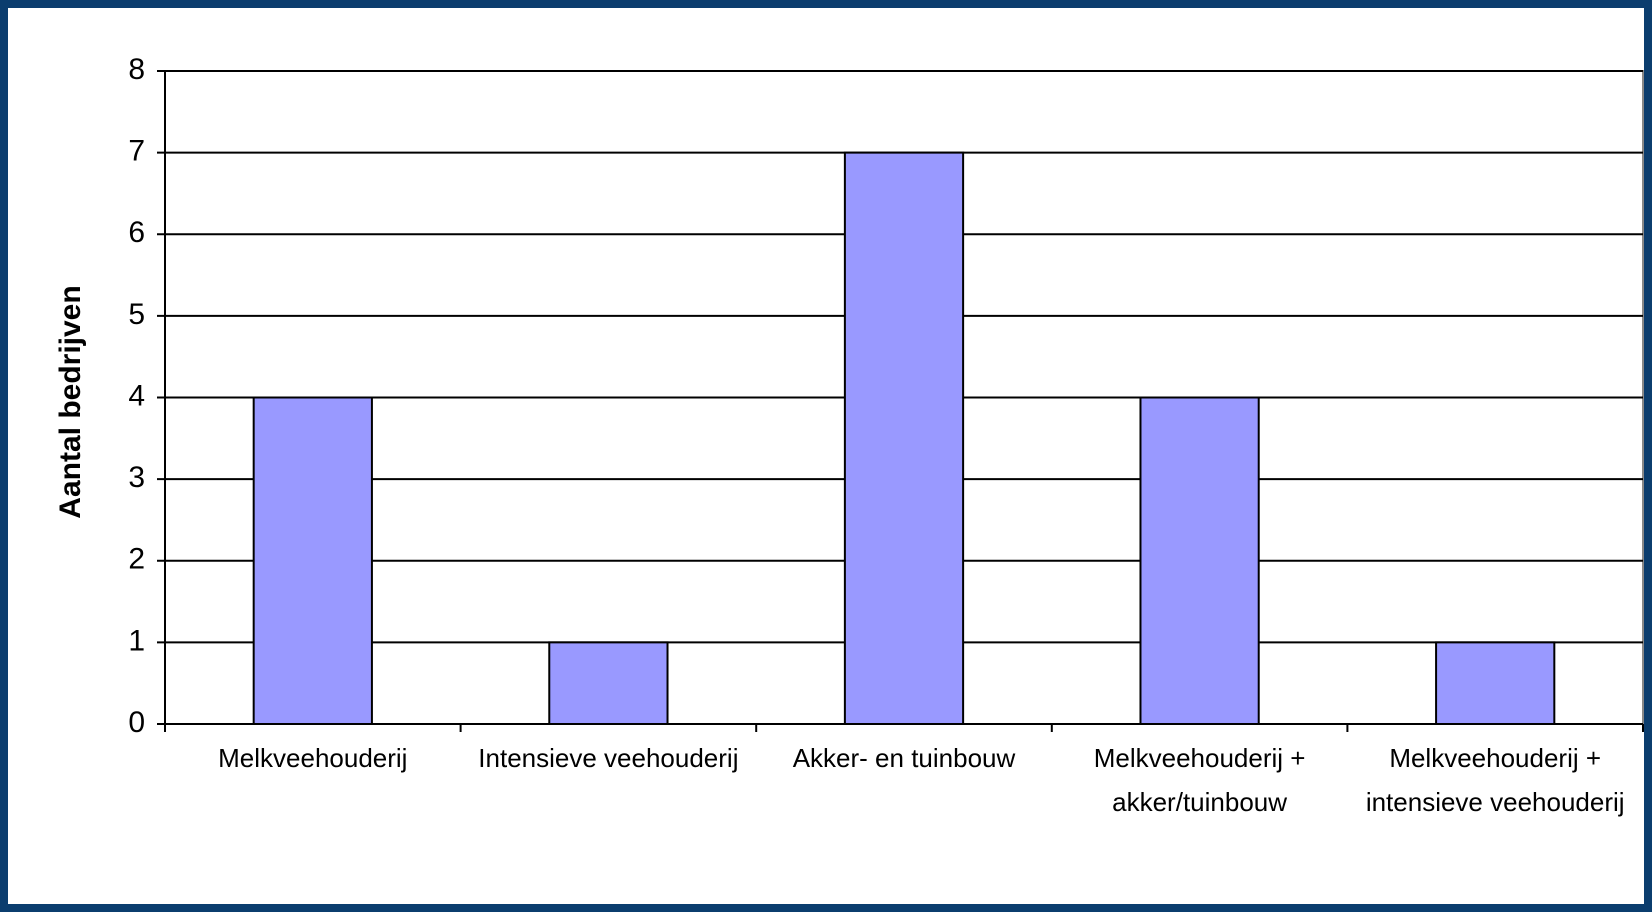 Image resolution: width=1652 pixels, height=912 pixels. Describe the element at coordinates (136, 69) in the screenshot. I see `y-tick-label: 8` at that location.